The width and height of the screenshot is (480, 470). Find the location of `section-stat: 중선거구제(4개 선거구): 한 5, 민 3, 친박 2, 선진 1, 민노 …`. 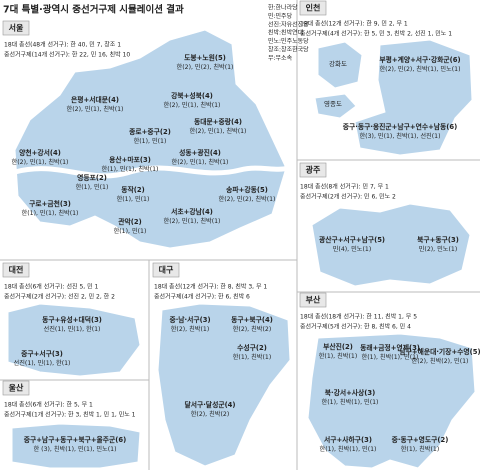

section-stat: 중선거구제(4개 선거구): 한 5, 민 3, 친박 2, 선진 1, 민노 … is located at coordinates (376, 34).